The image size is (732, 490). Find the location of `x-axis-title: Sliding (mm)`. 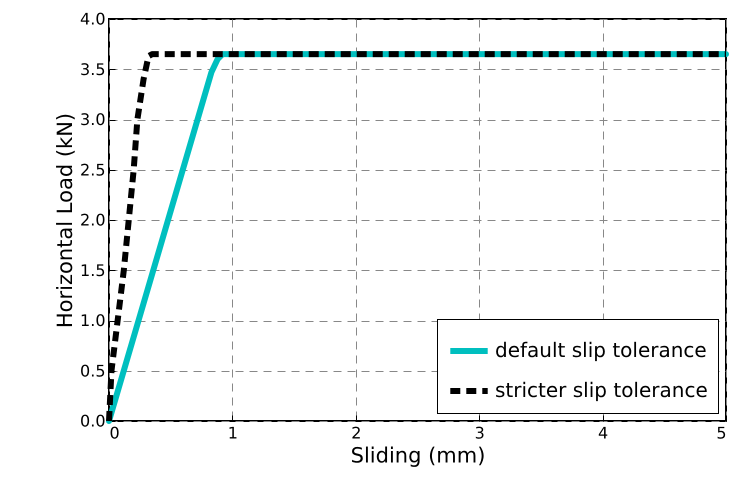

x-axis-title: Sliding (mm) is located at coordinates (418, 456).